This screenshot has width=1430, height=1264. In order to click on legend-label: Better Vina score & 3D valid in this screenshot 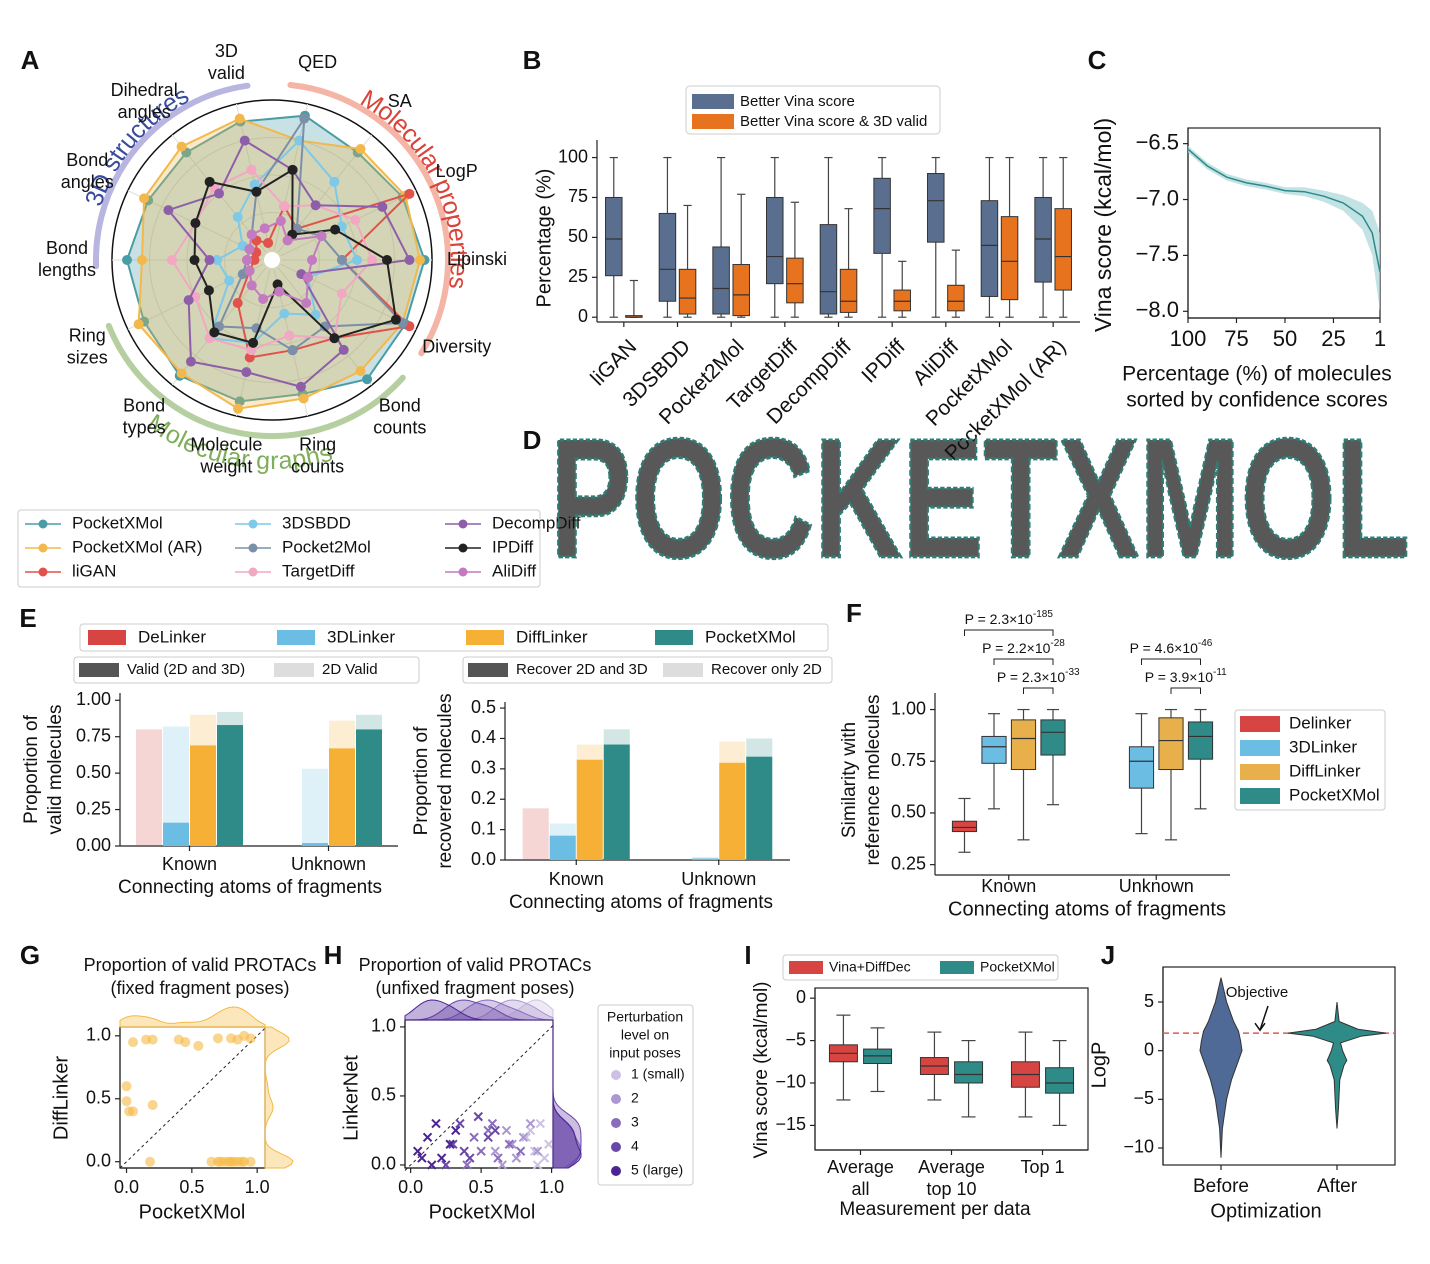, I will do `click(833, 121)`.